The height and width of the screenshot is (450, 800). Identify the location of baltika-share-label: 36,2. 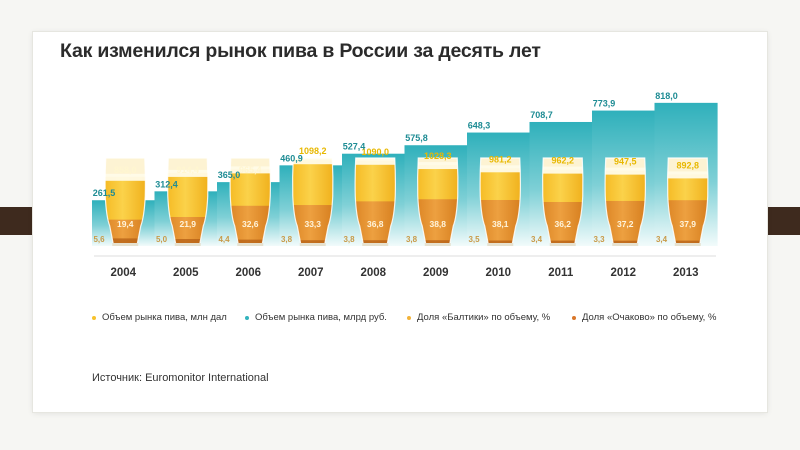
(562, 224).